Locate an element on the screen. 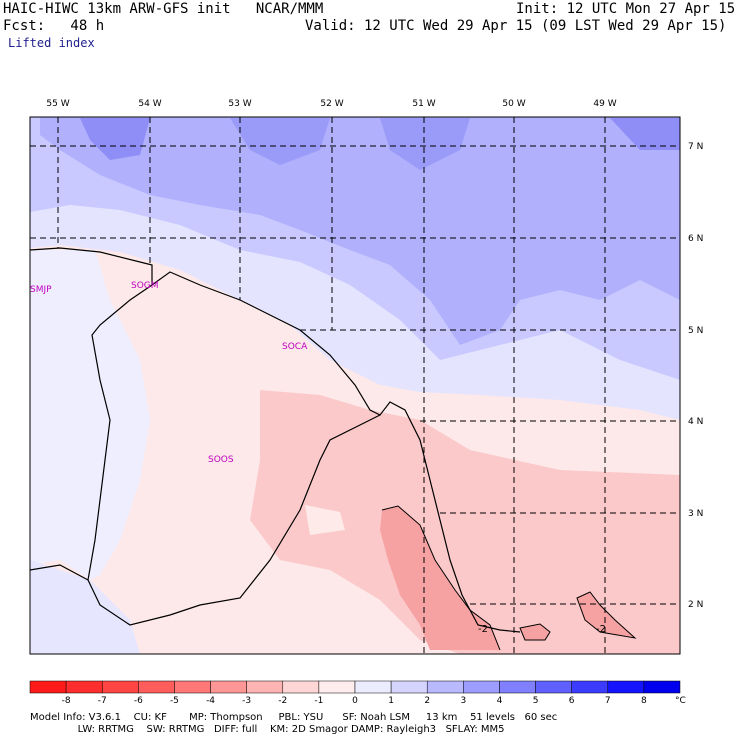 The image size is (740, 740). lon-label: 51 W is located at coordinates (423, 104).